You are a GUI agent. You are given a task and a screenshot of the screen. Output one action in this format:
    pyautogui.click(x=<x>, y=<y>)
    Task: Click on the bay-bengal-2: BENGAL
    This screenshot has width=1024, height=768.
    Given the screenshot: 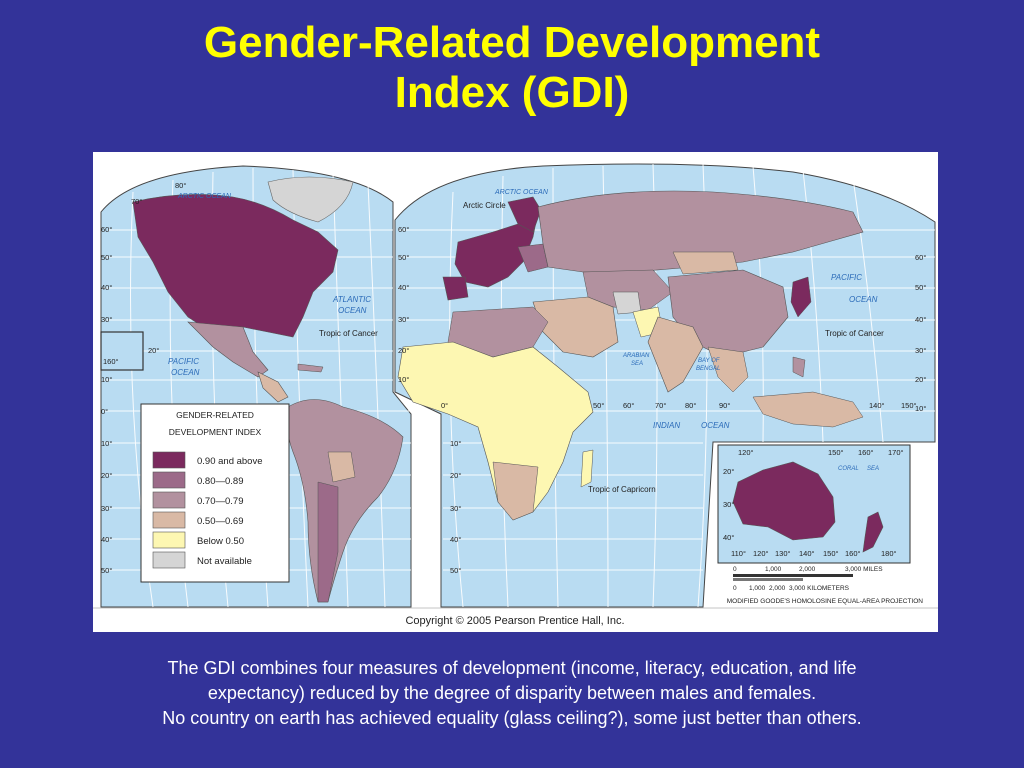 What is the action you would take?
    pyautogui.click(x=708, y=369)
    